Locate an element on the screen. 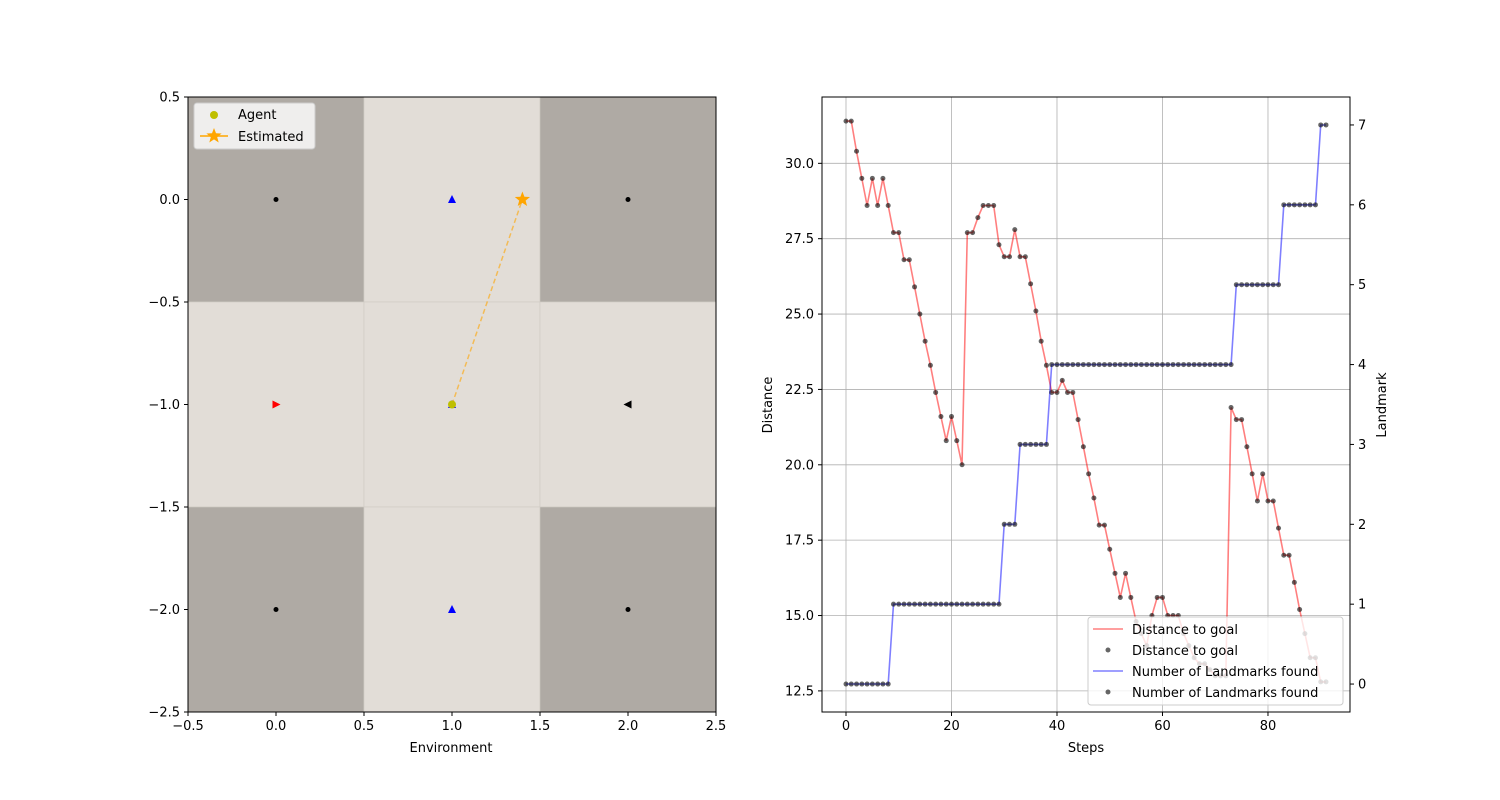 The image size is (1500, 800). x-tick-label: 80 is located at coordinates (1268, 726).